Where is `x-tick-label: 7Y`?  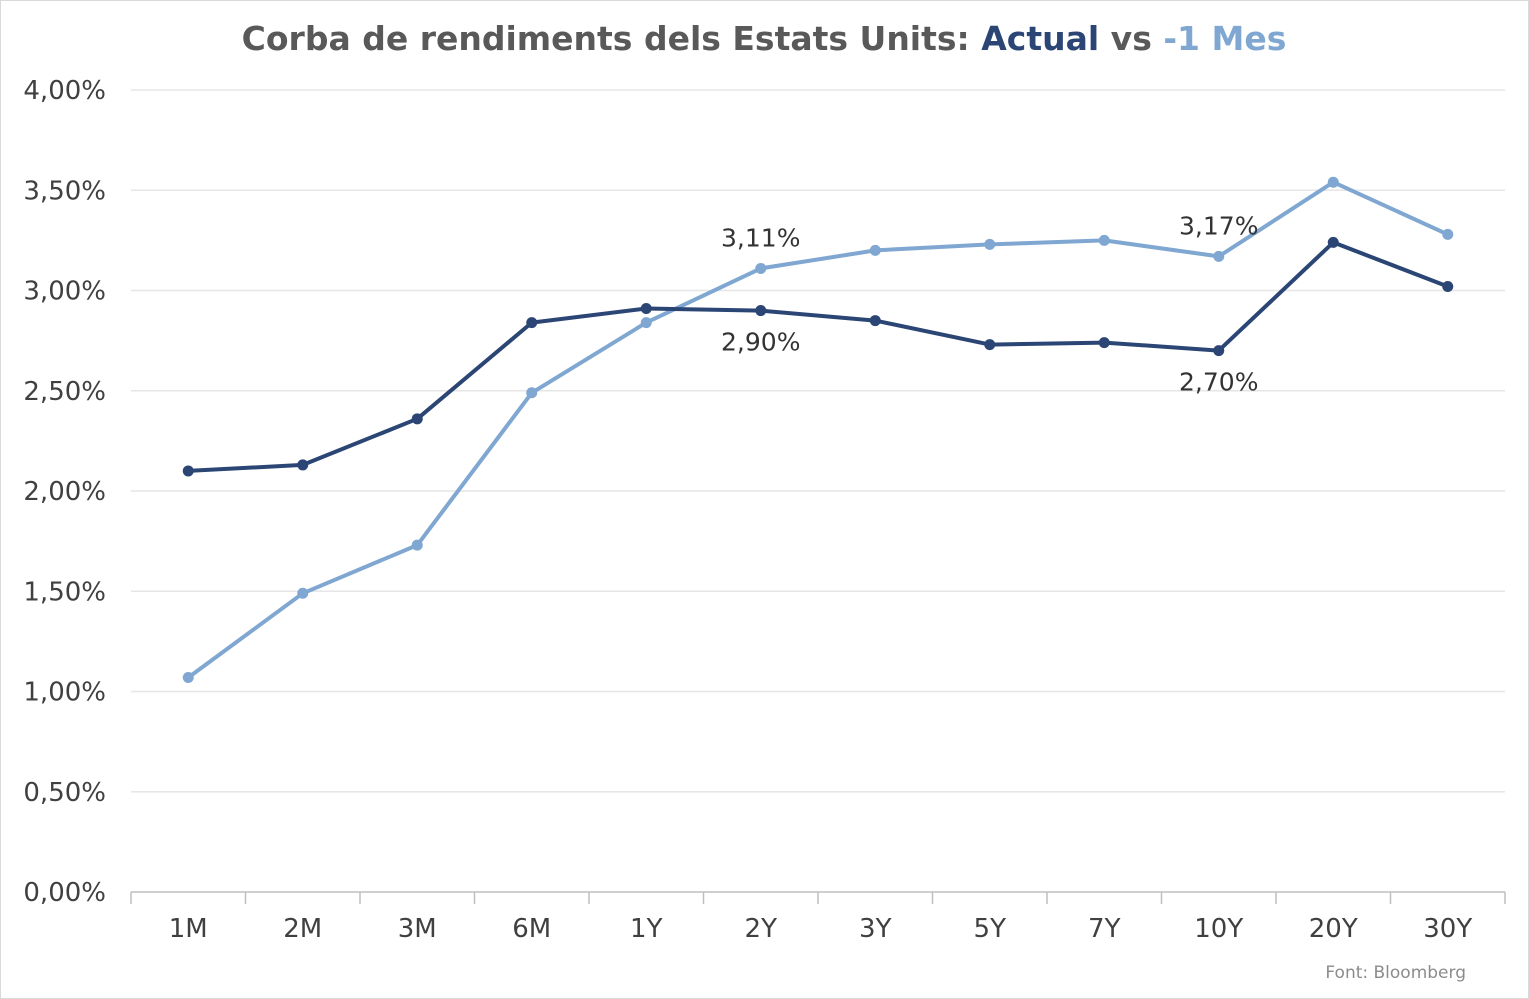
x-tick-label: 7Y is located at coordinates (1104, 929).